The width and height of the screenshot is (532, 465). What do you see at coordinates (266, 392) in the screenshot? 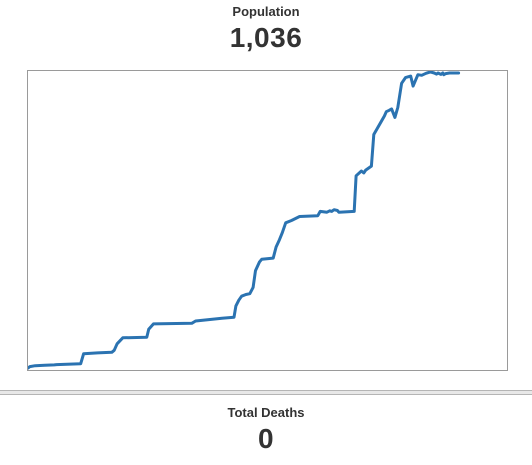
I see `panel-divider` at bounding box center [266, 392].